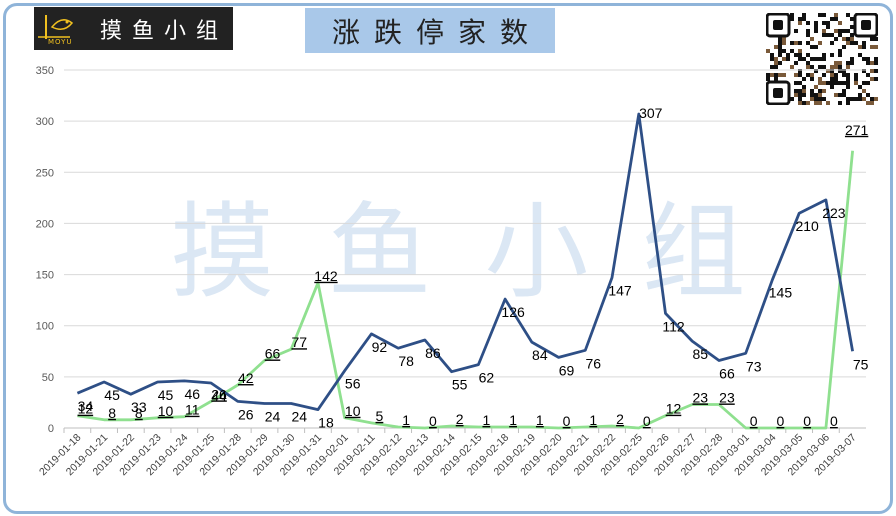  I want to click on data-label: 73, so click(754, 366).